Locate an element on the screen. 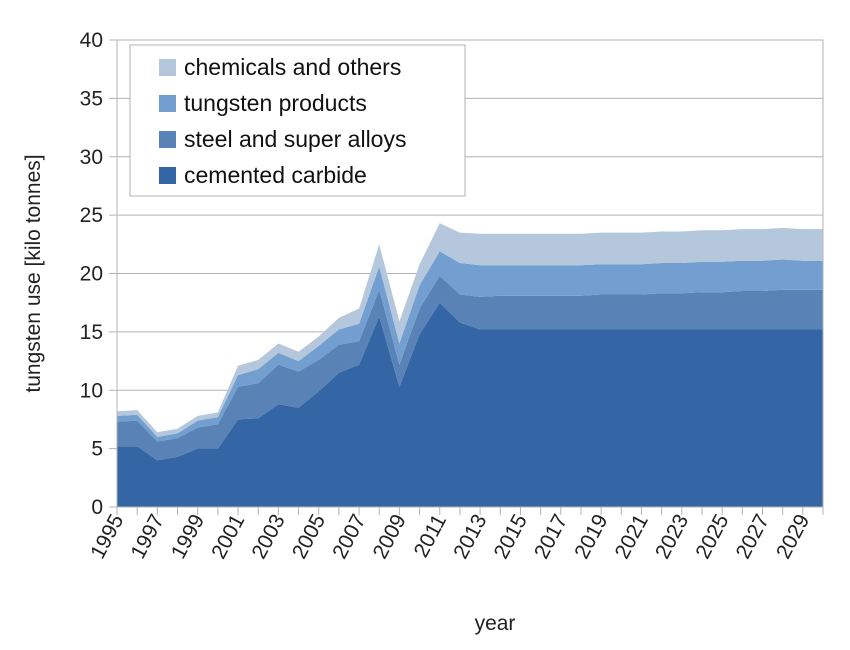  y-tick-label: 0 is located at coordinates (97, 507).